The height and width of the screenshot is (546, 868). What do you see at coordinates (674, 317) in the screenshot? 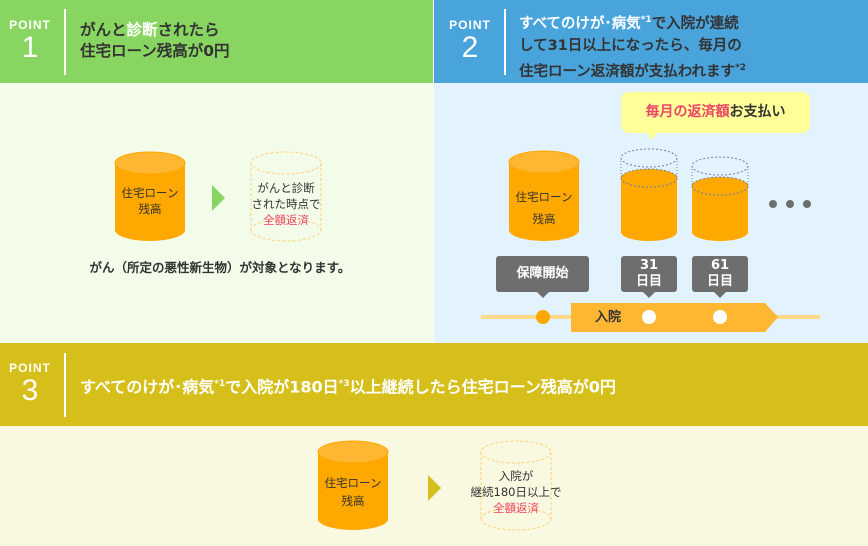
I see `hospitalization-band` at bounding box center [674, 317].